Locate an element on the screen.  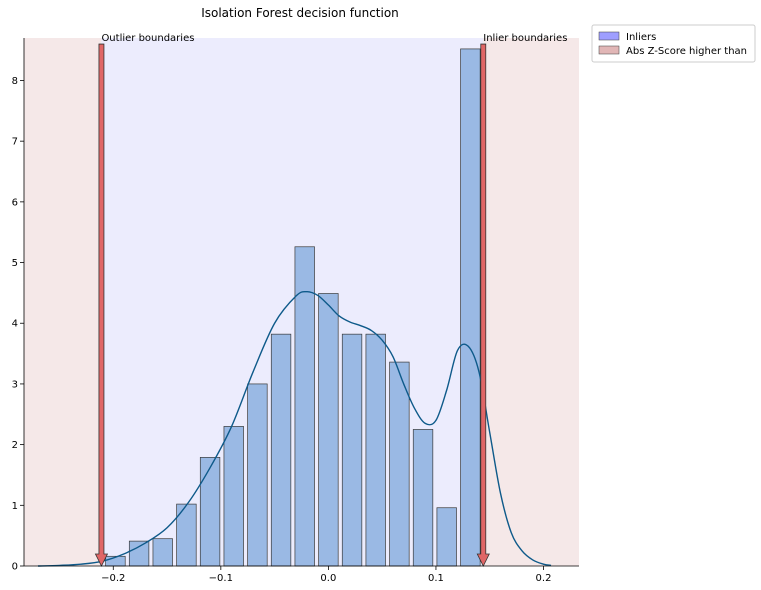
legend-box is located at coordinates (673, 43).